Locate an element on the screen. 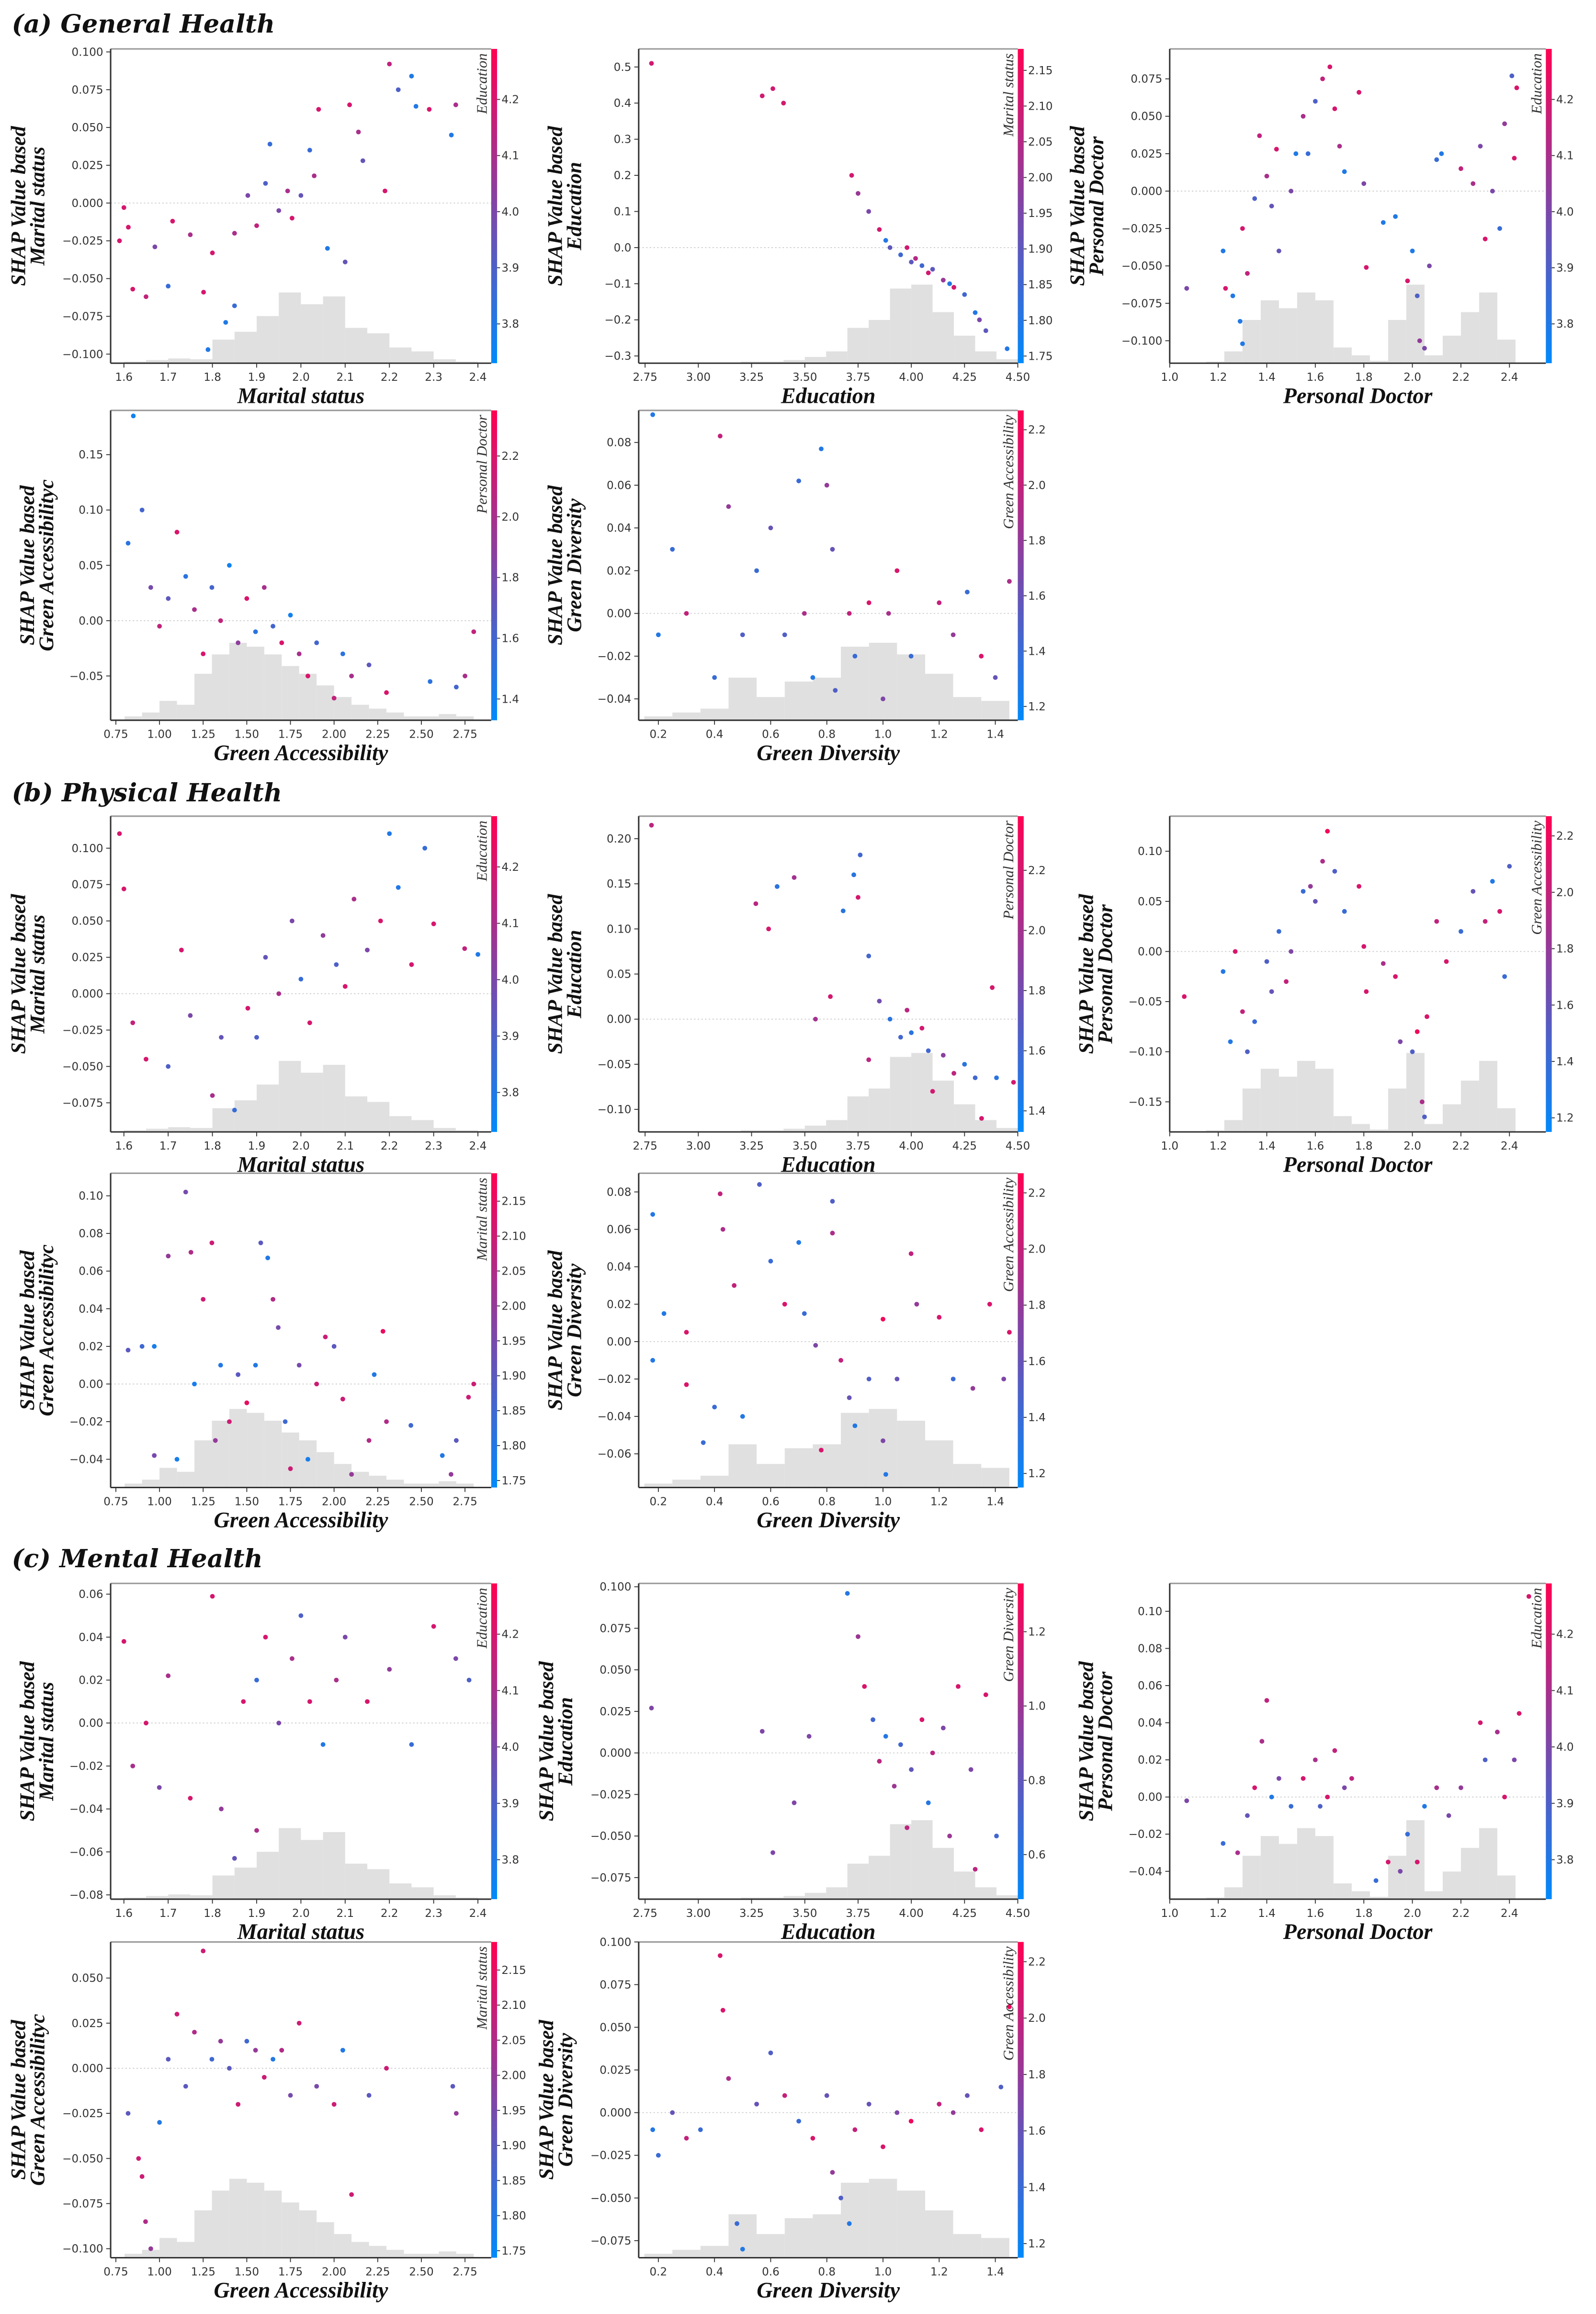 This screenshot has width=1596, height=2314. y-tick-label: −0.05 is located at coordinates (1146, 1002).